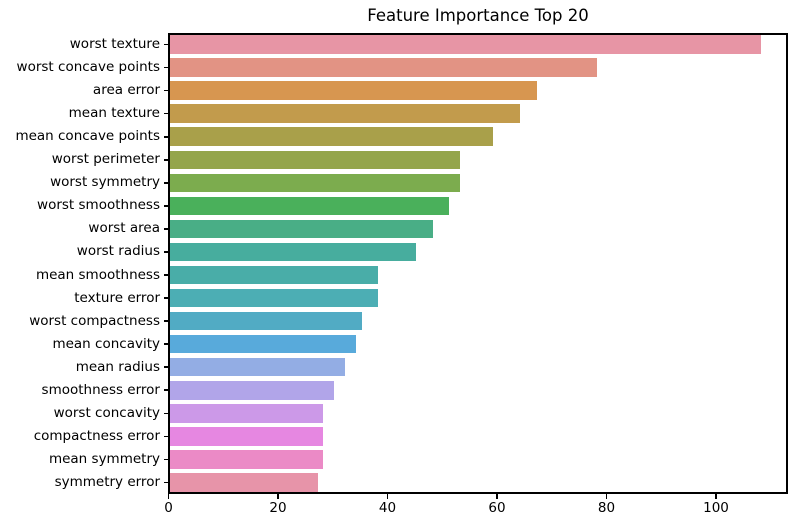 This screenshot has height=528, width=798. Describe the element at coordinates (716, 508) in the screenshot. I see `x-tick-label: 100` at that location.